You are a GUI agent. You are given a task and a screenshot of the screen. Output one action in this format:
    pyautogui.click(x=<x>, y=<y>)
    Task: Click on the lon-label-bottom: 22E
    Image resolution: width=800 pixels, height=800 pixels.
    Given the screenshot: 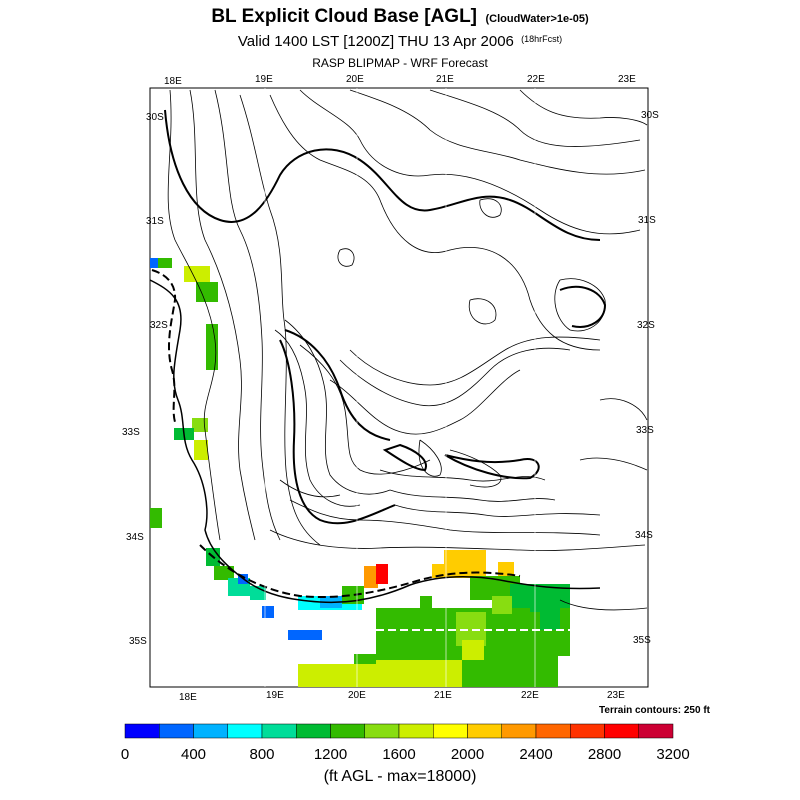 What is the action you would take?
    pyautogui.click(x=530, y=695)
    